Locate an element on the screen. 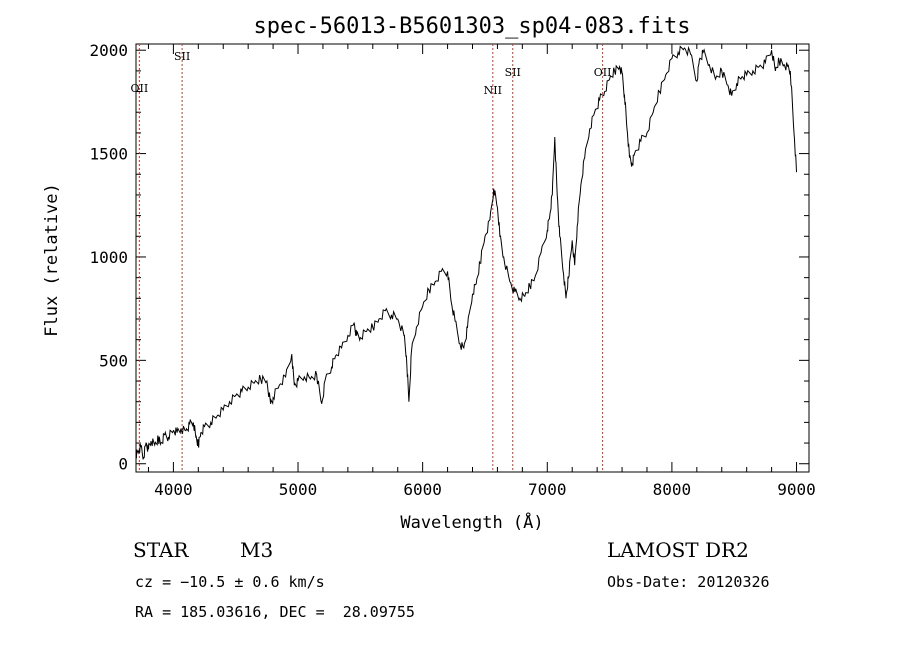 The height and width of the screenshot is (649, 900). x-tick-label: 8000 is located at coordinates (672, 489).